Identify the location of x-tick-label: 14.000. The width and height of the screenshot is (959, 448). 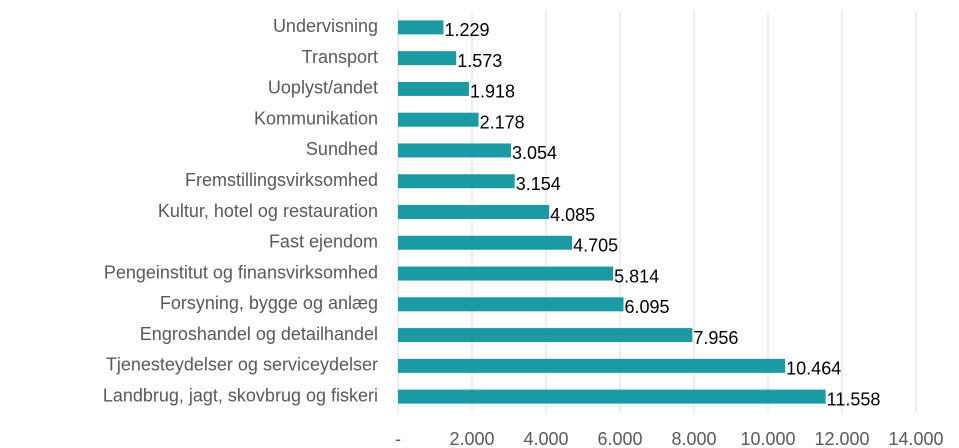
(915, 438).